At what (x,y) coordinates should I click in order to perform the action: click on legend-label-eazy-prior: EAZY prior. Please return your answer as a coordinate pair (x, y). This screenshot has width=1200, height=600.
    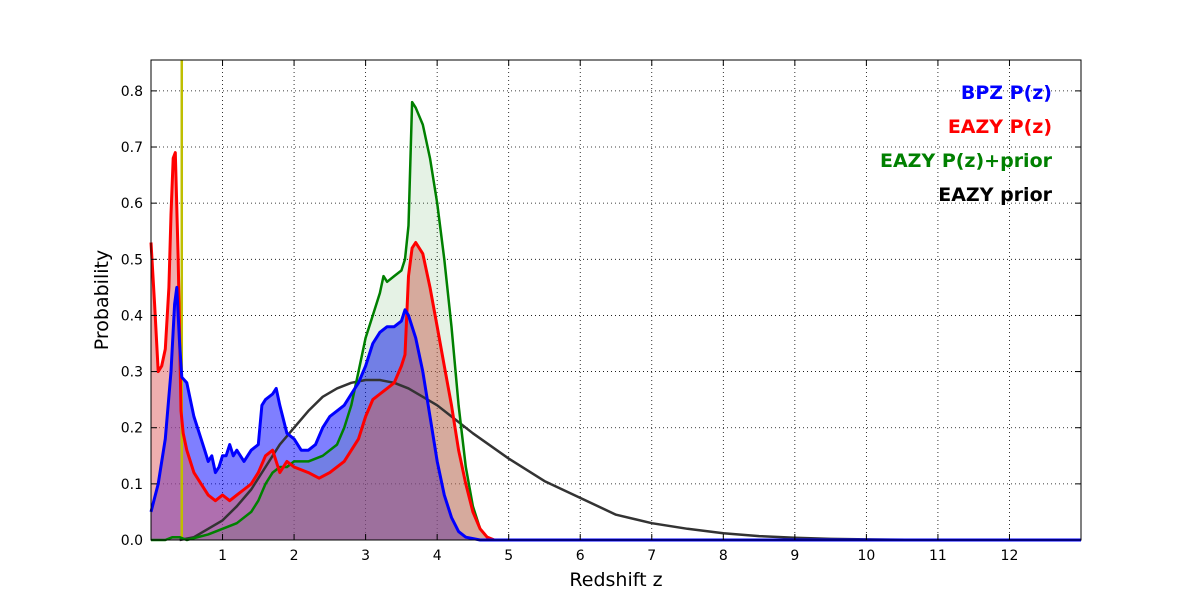
    Looking at the image, I should click on (995, 195).